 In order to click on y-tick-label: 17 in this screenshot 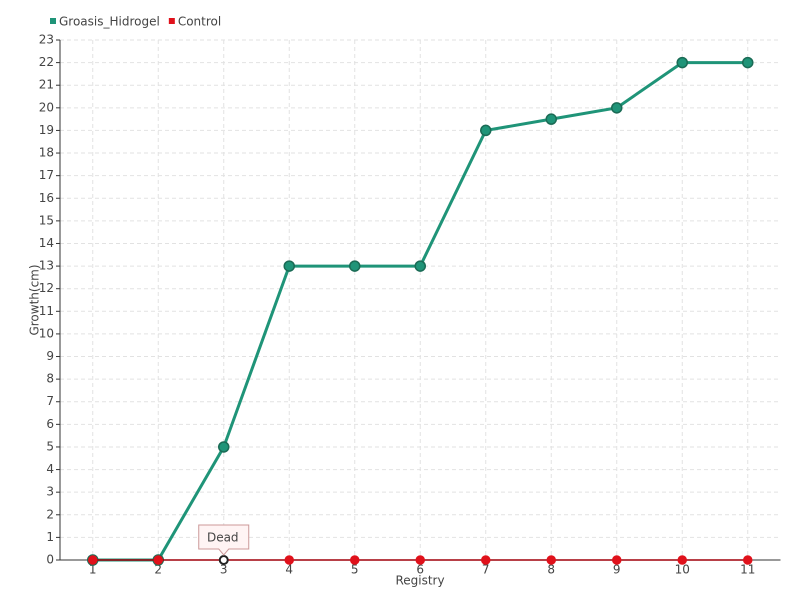, I will do `click(46, 175)`.